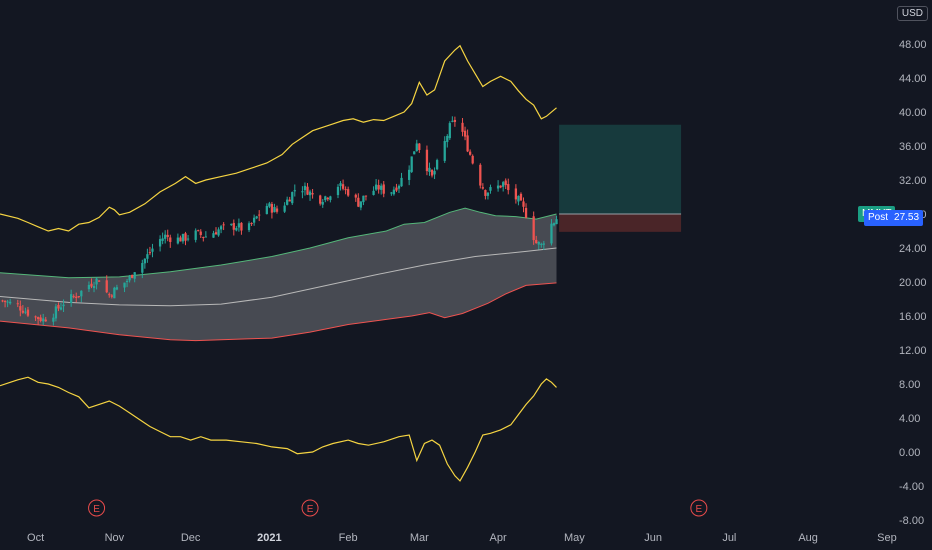 Image resolution: width=932 pixels, height=550 pixels. Describe the element at coordinates (878, 217) in the screenshot. I see `post-label: Post` at that location.